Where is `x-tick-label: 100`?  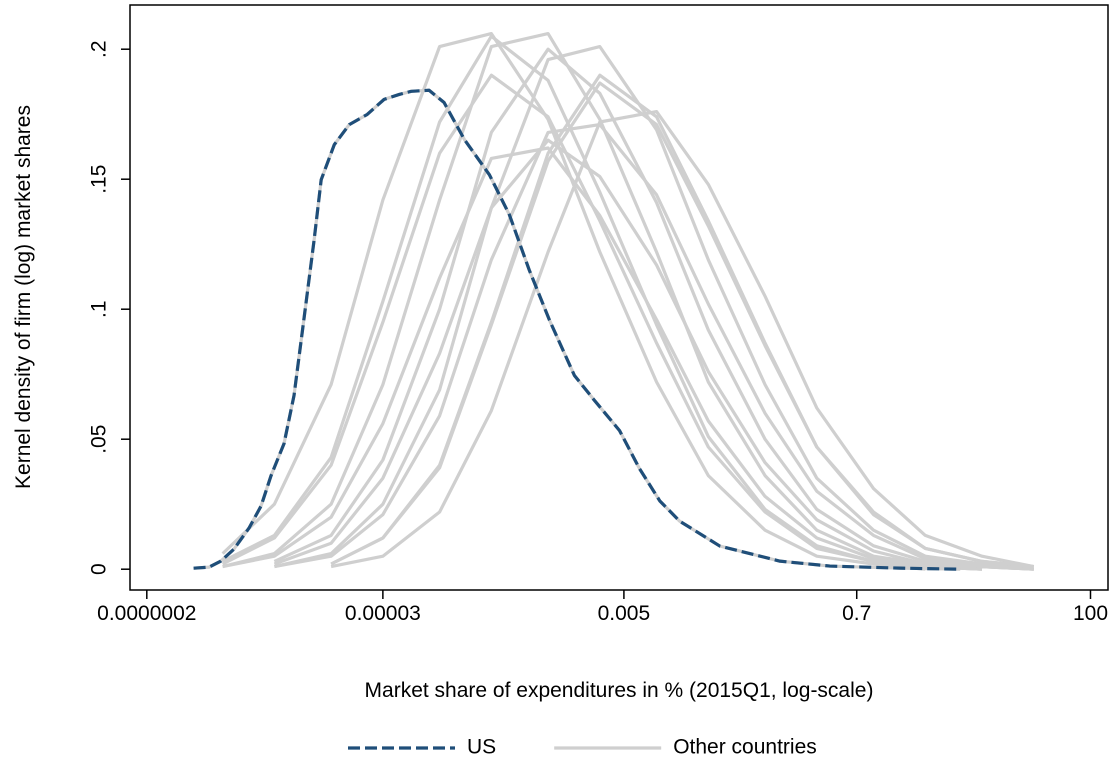
x-tick-label: 100 is located at coordinates (1090, 613).